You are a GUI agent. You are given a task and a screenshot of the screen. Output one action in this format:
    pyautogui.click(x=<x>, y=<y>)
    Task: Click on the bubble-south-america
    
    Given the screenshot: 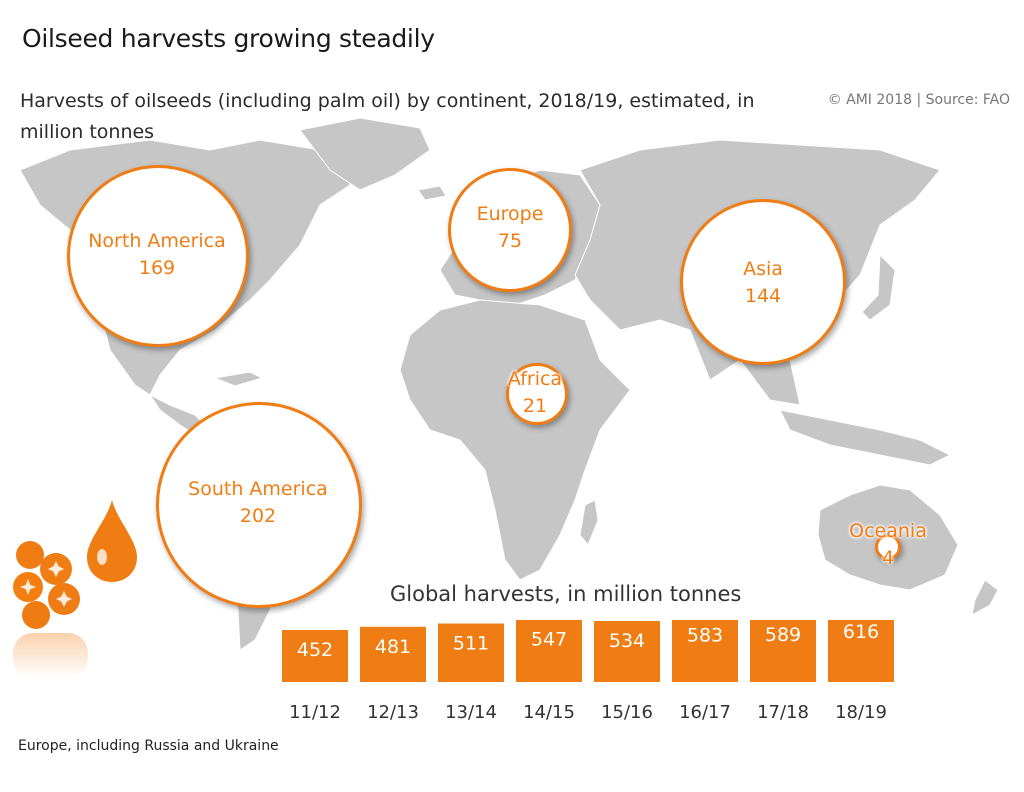 What is the action you would take?
    pyautogui.click(x=259, y=505)
    